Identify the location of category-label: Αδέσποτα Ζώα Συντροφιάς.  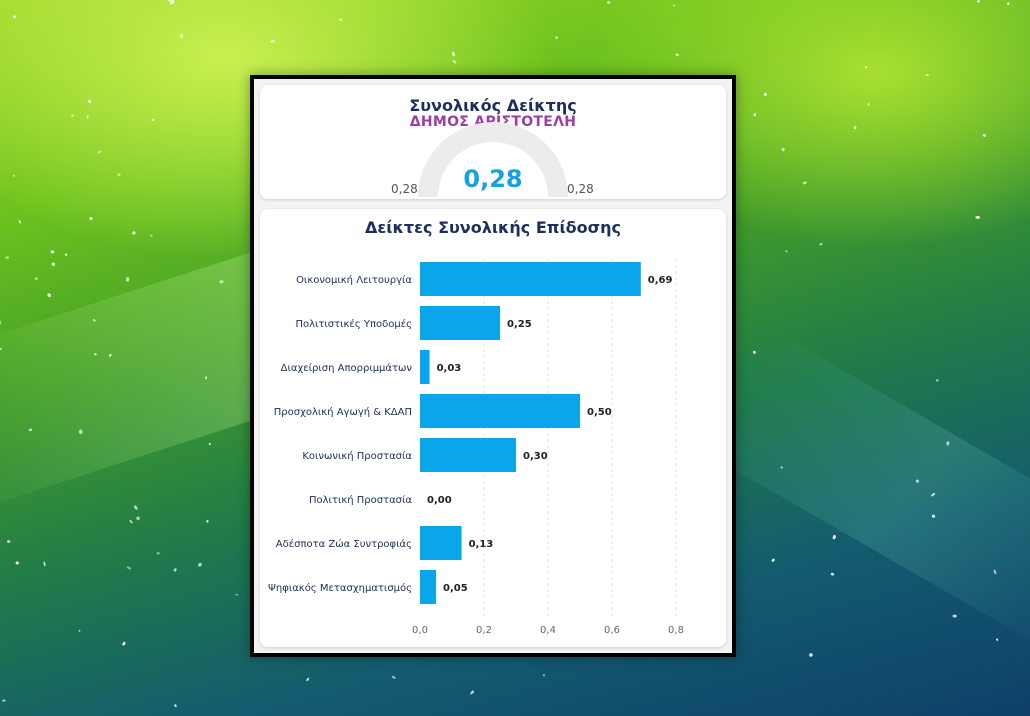
(344, 544).